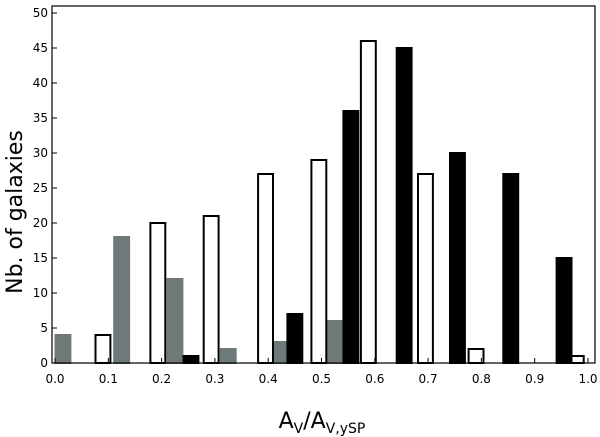 This screenshot has height=437, width=600. I want to click on x-axis-title: AV/AV,ySP, so click(322, 423).